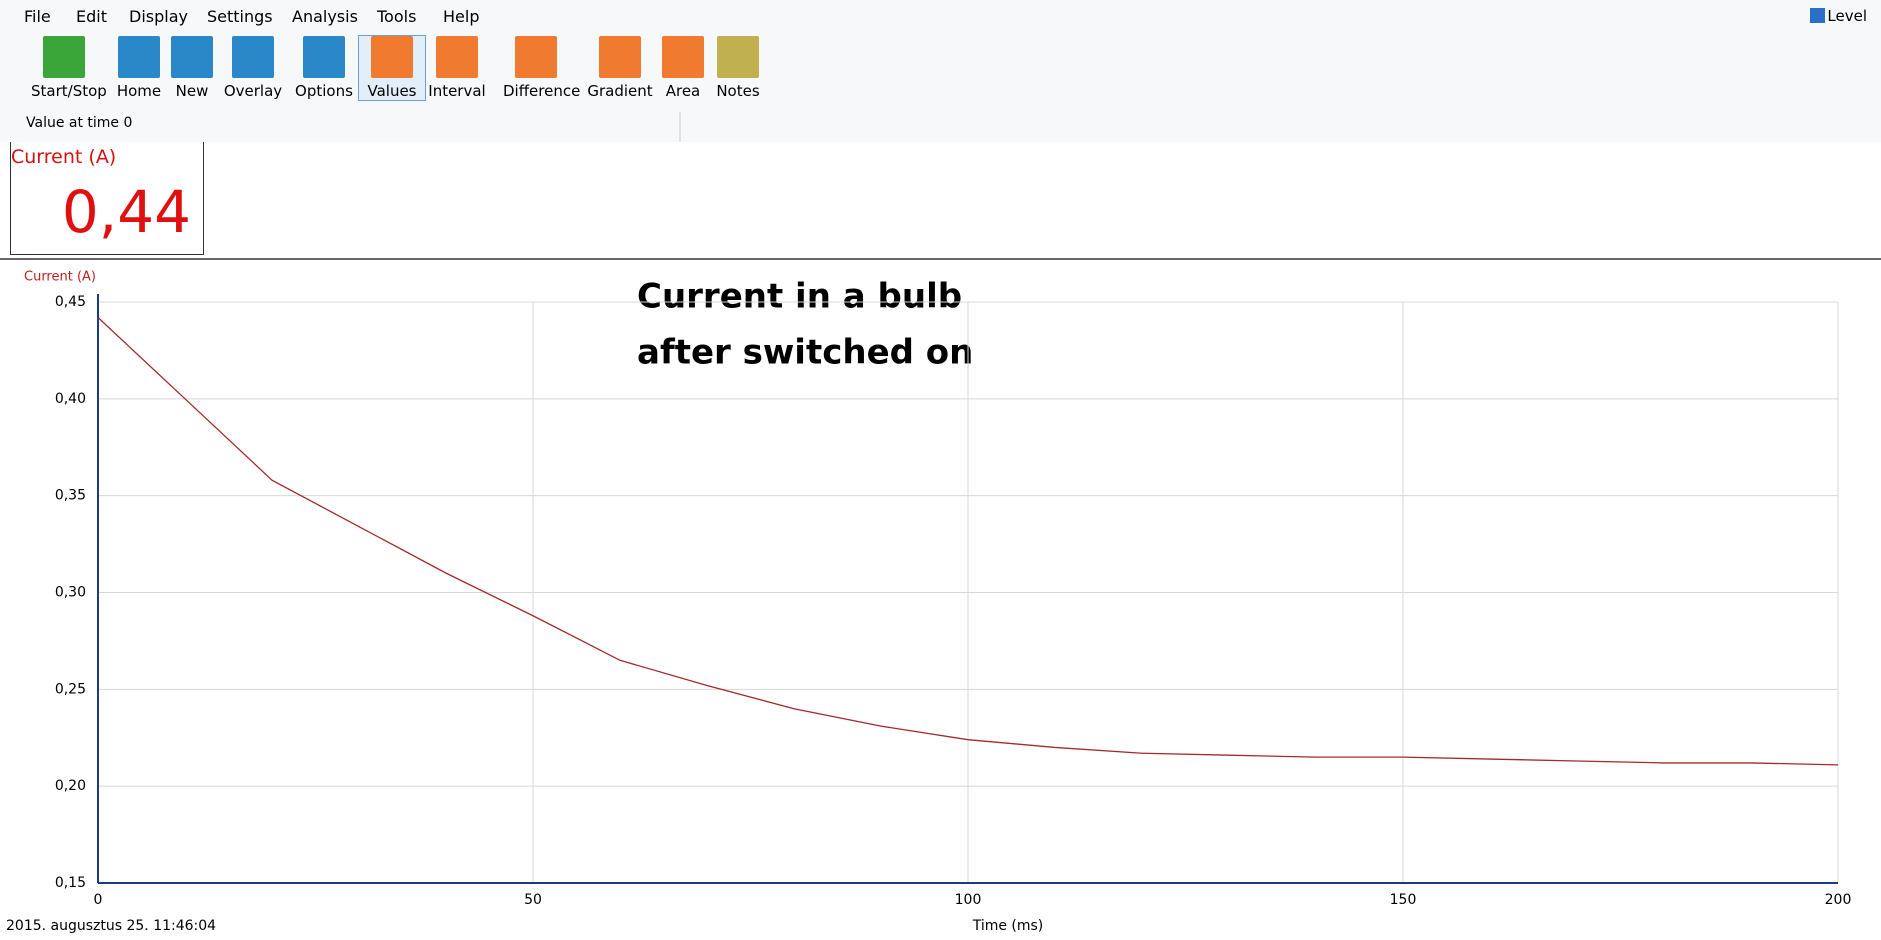  Describe the element at coordinates (91, 16) in the screenshot. I see `menu-item: Edit` at that location.